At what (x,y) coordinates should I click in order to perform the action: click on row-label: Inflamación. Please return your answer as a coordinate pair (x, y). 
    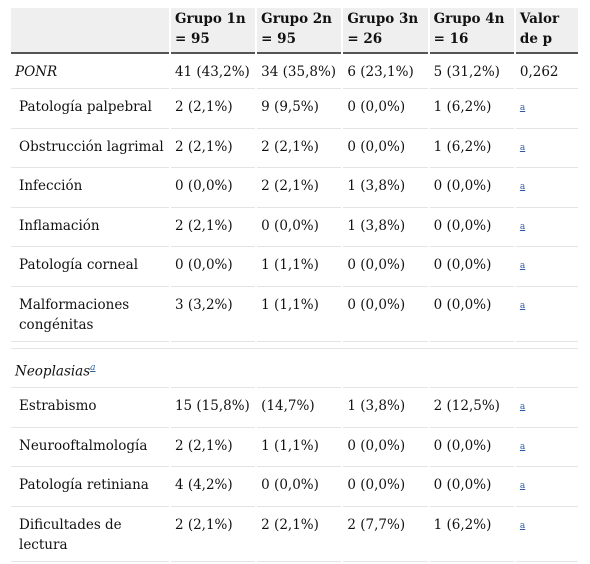
    Looking at the image, I should click on (90, 228).